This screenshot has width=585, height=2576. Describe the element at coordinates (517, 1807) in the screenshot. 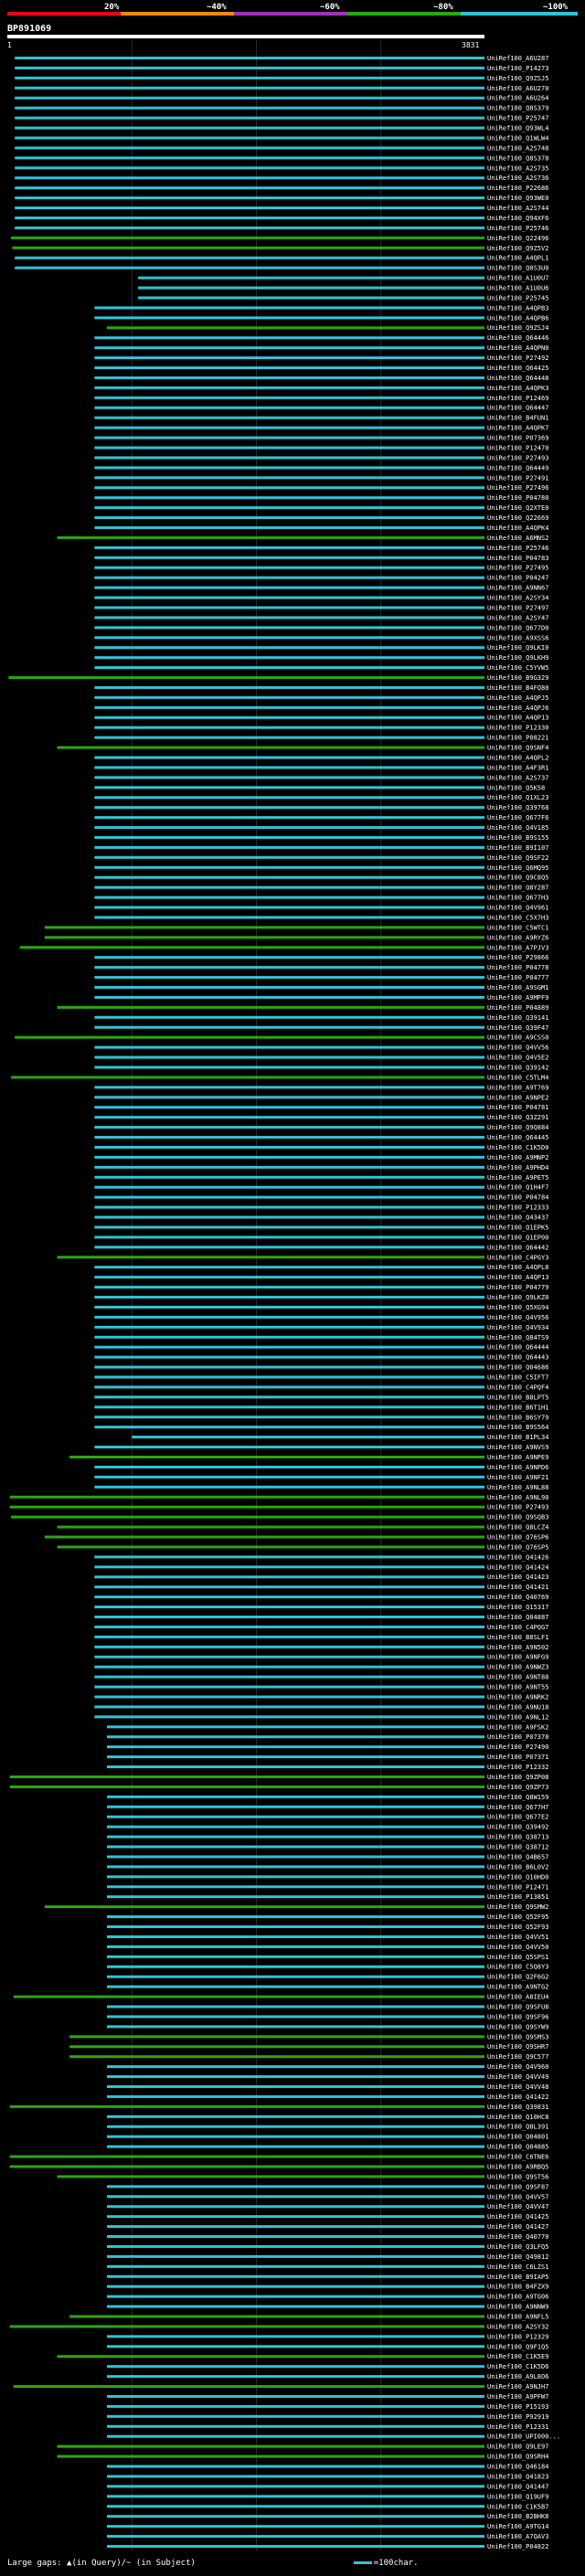

I see `hit-label: UniRef100_Q677H7` at that location.